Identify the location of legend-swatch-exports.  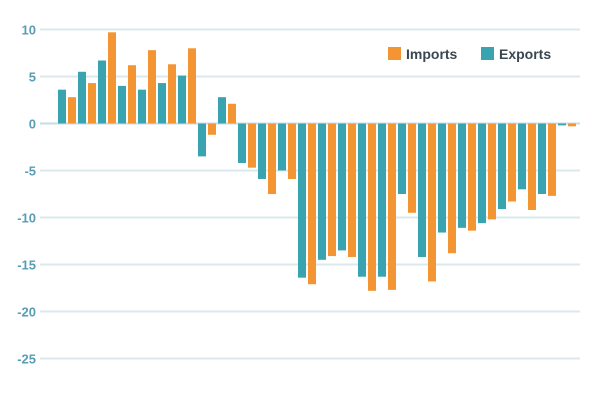
(487, 53).